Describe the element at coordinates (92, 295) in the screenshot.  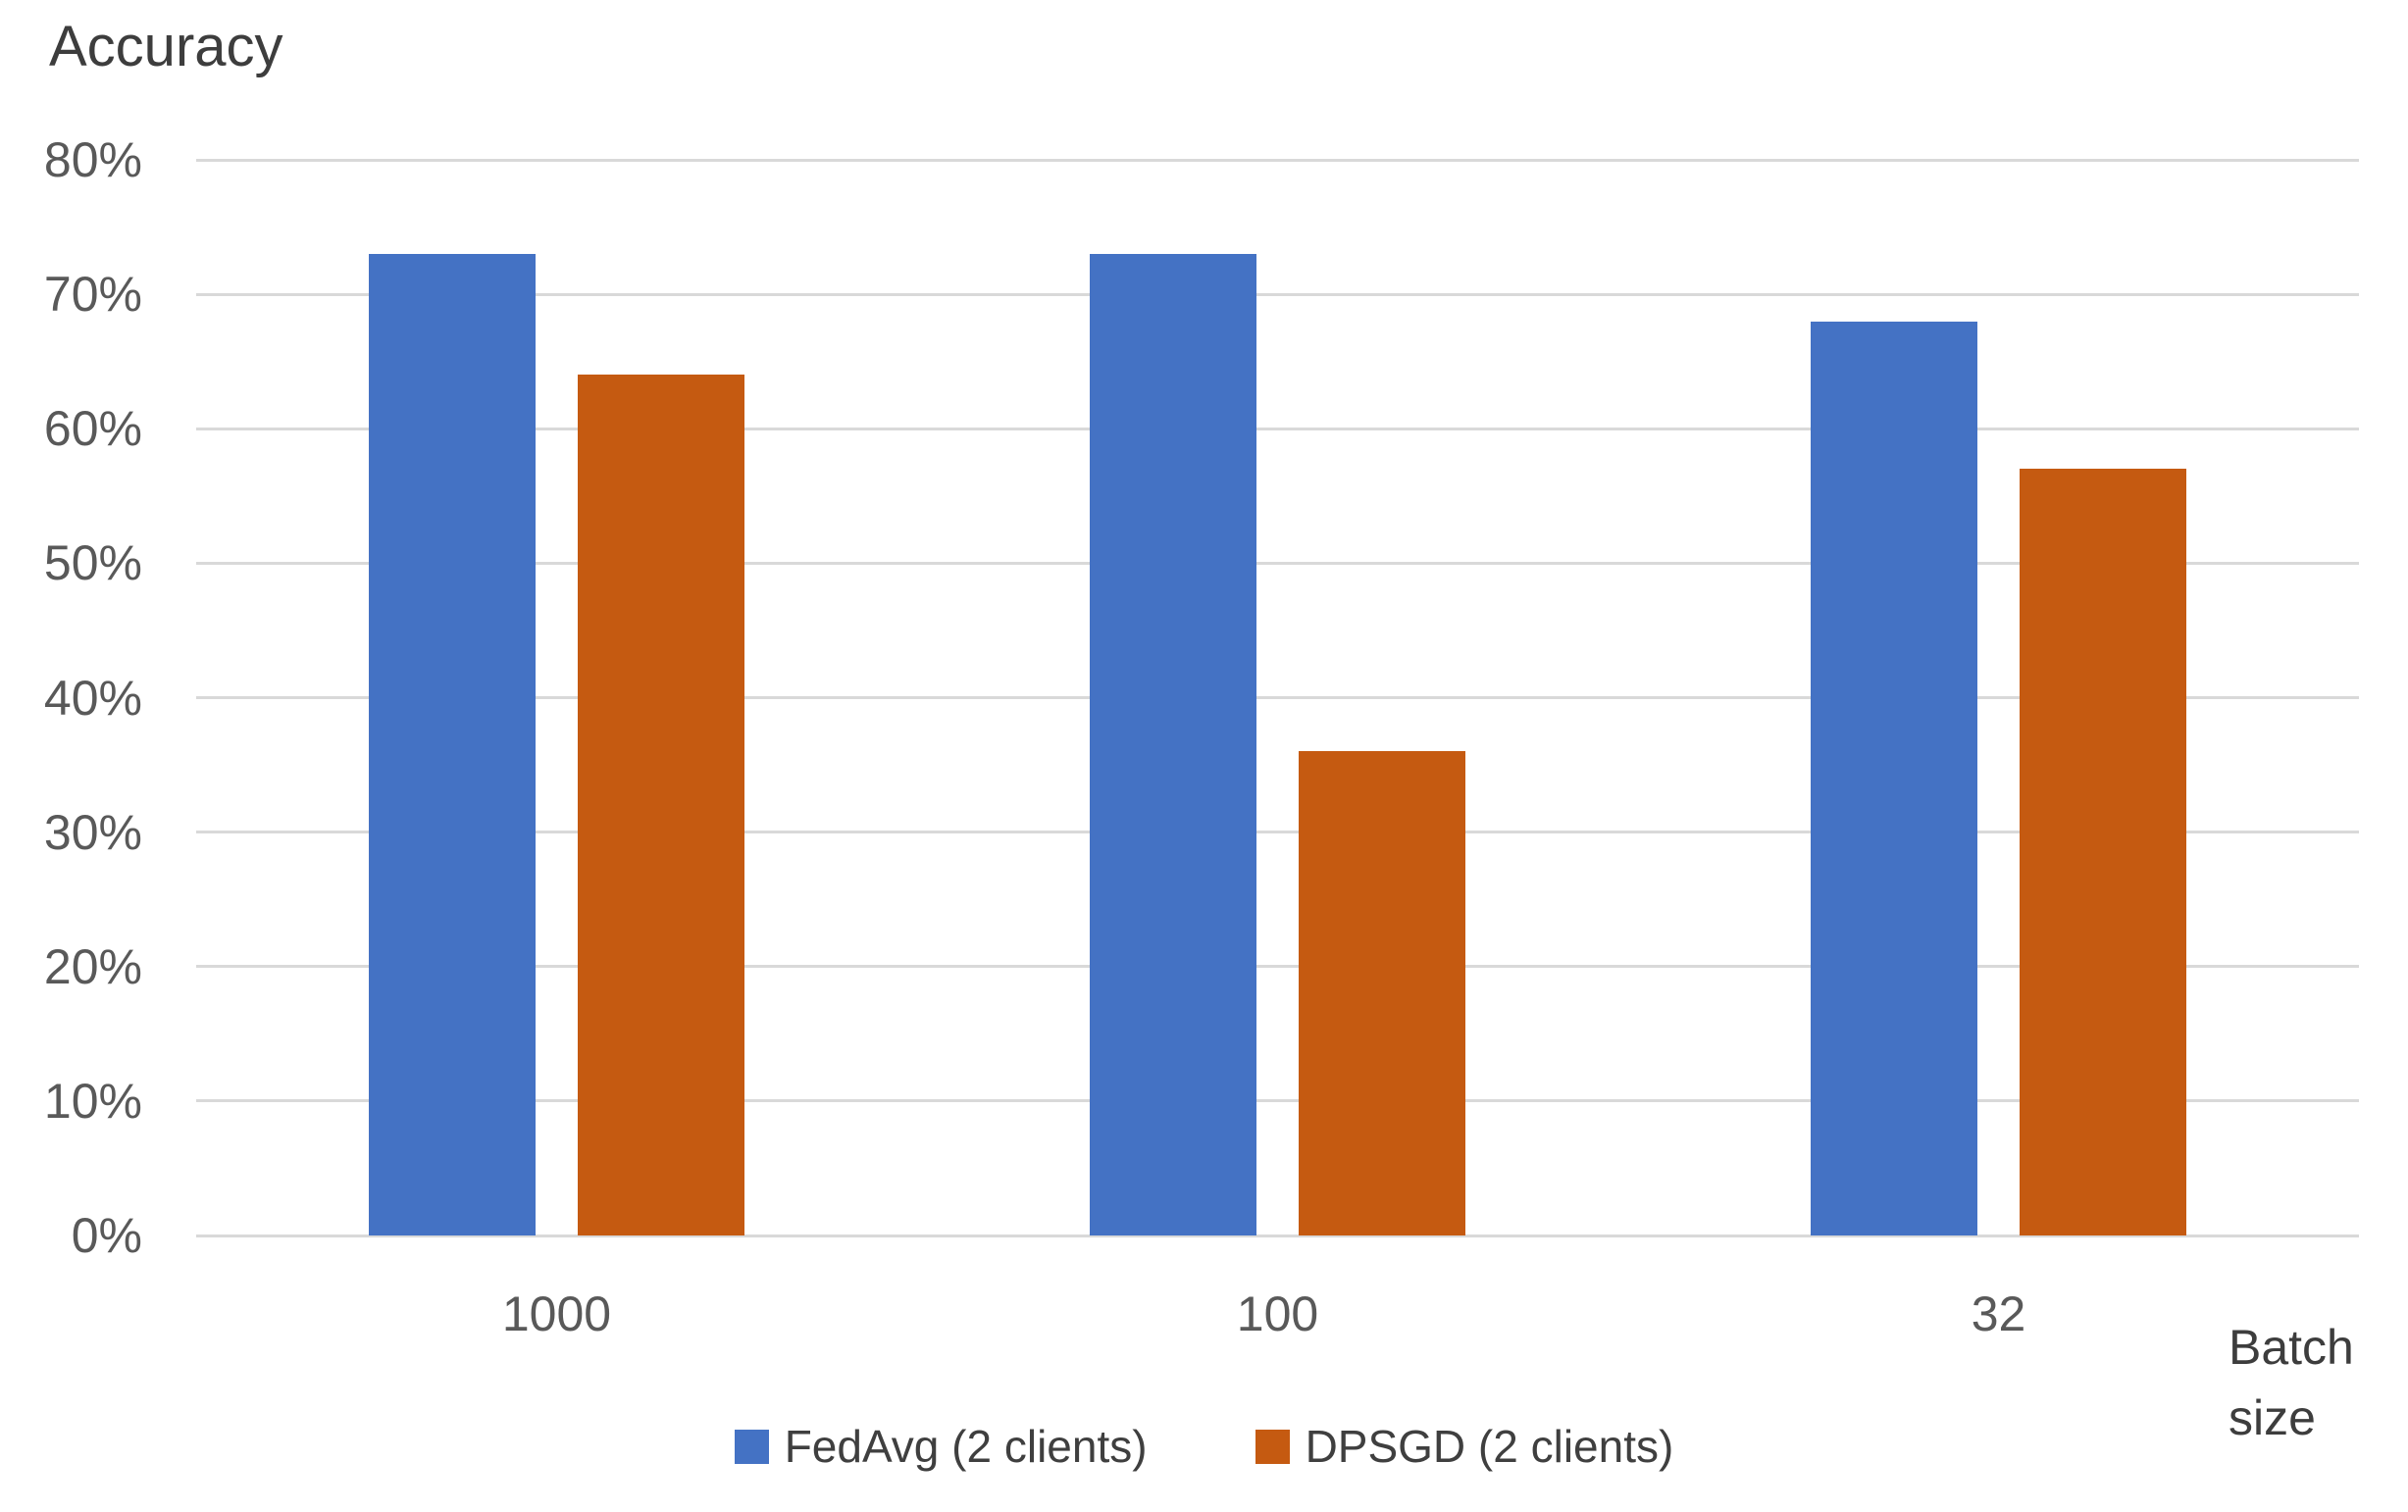
I see `y-tick-label: 70%` at that location.